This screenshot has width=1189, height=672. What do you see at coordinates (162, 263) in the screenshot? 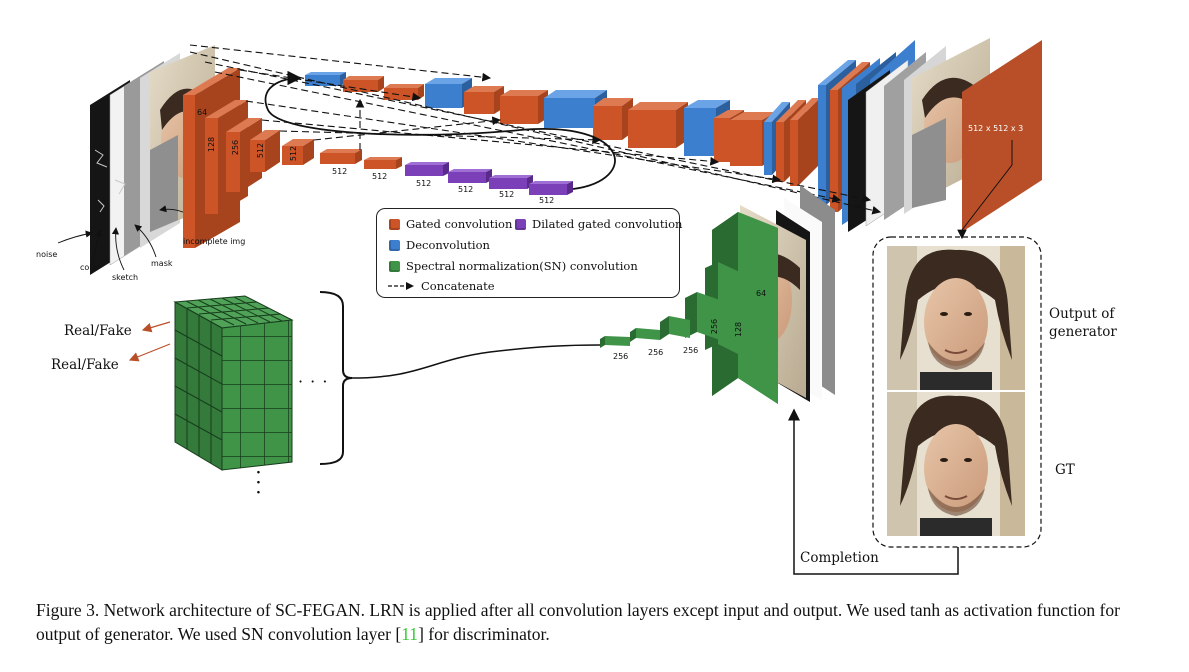
I see `input-mask-label: mask` at bounding box center [162, 263].